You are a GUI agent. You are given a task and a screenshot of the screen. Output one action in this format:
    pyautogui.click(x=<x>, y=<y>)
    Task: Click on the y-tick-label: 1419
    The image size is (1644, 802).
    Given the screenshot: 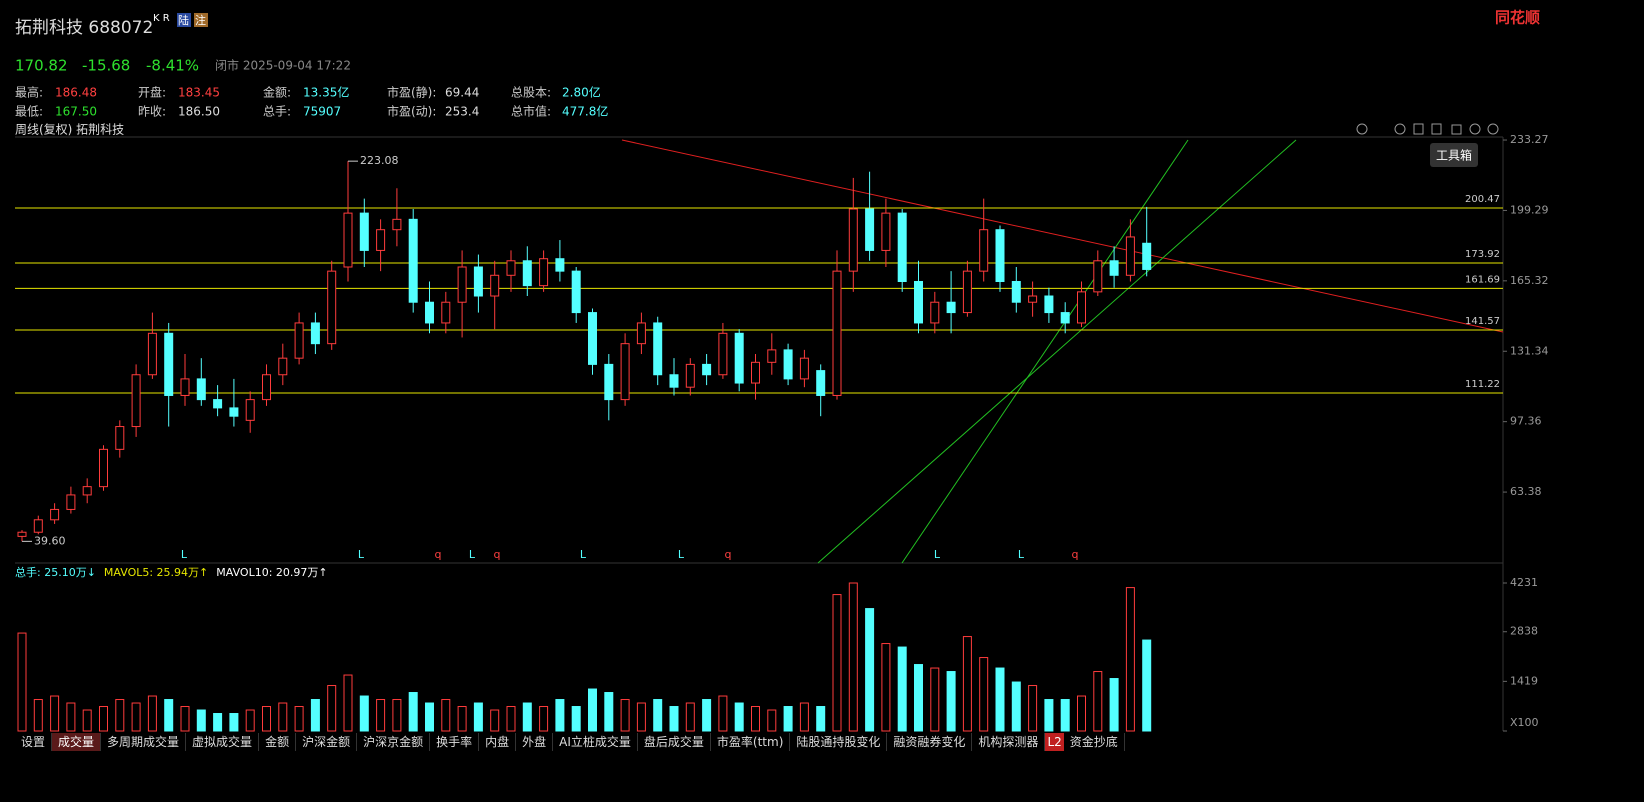 What is the action you would take?
    pyautogui.click(x=1524, y=680)
    